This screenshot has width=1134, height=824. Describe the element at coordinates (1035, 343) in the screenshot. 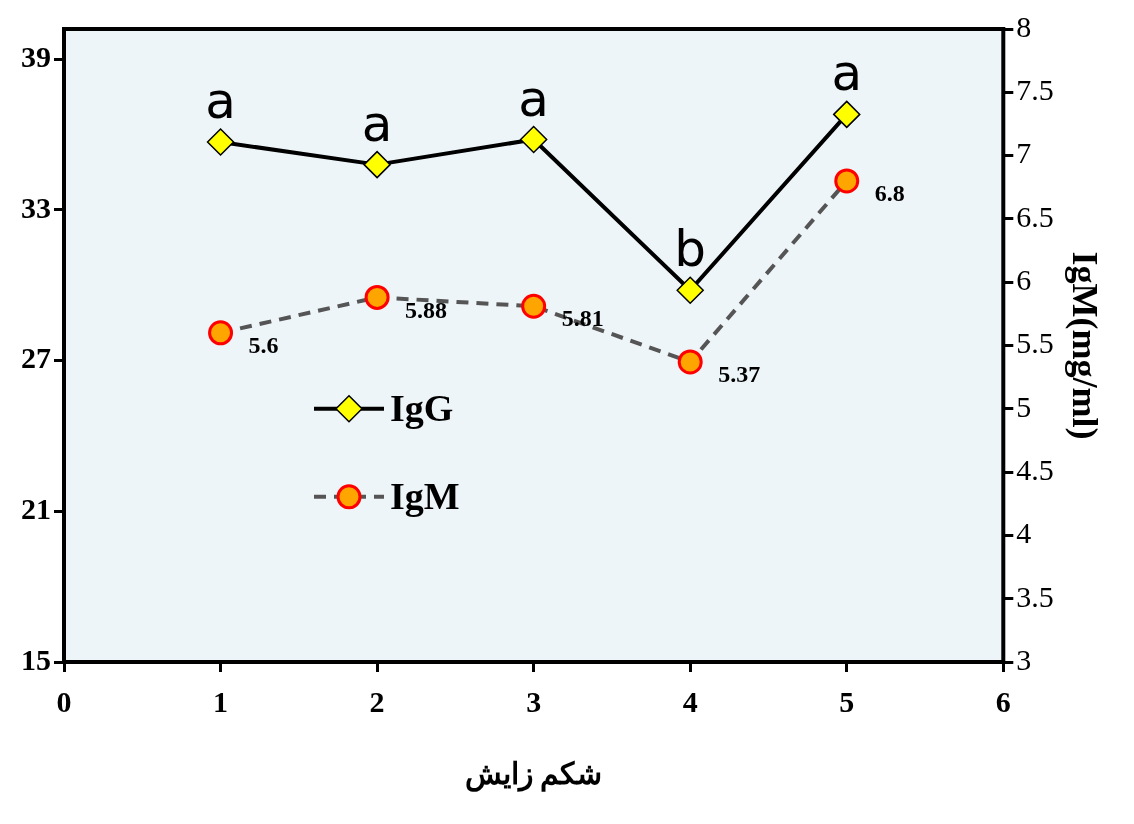

I see `y2-tick-label: 5.5` at that location.